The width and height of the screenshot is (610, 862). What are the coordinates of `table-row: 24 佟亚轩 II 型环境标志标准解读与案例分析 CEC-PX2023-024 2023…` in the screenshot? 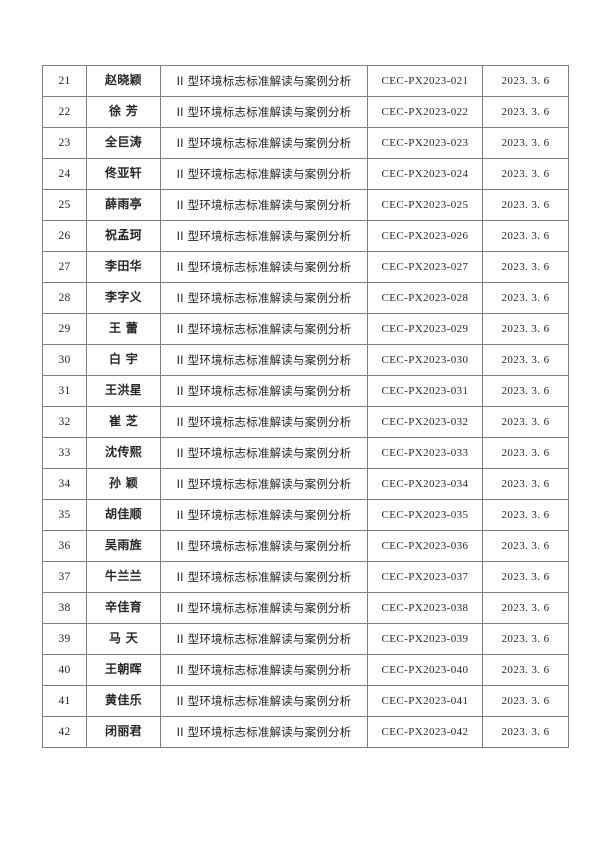 It's located at (305, 174).